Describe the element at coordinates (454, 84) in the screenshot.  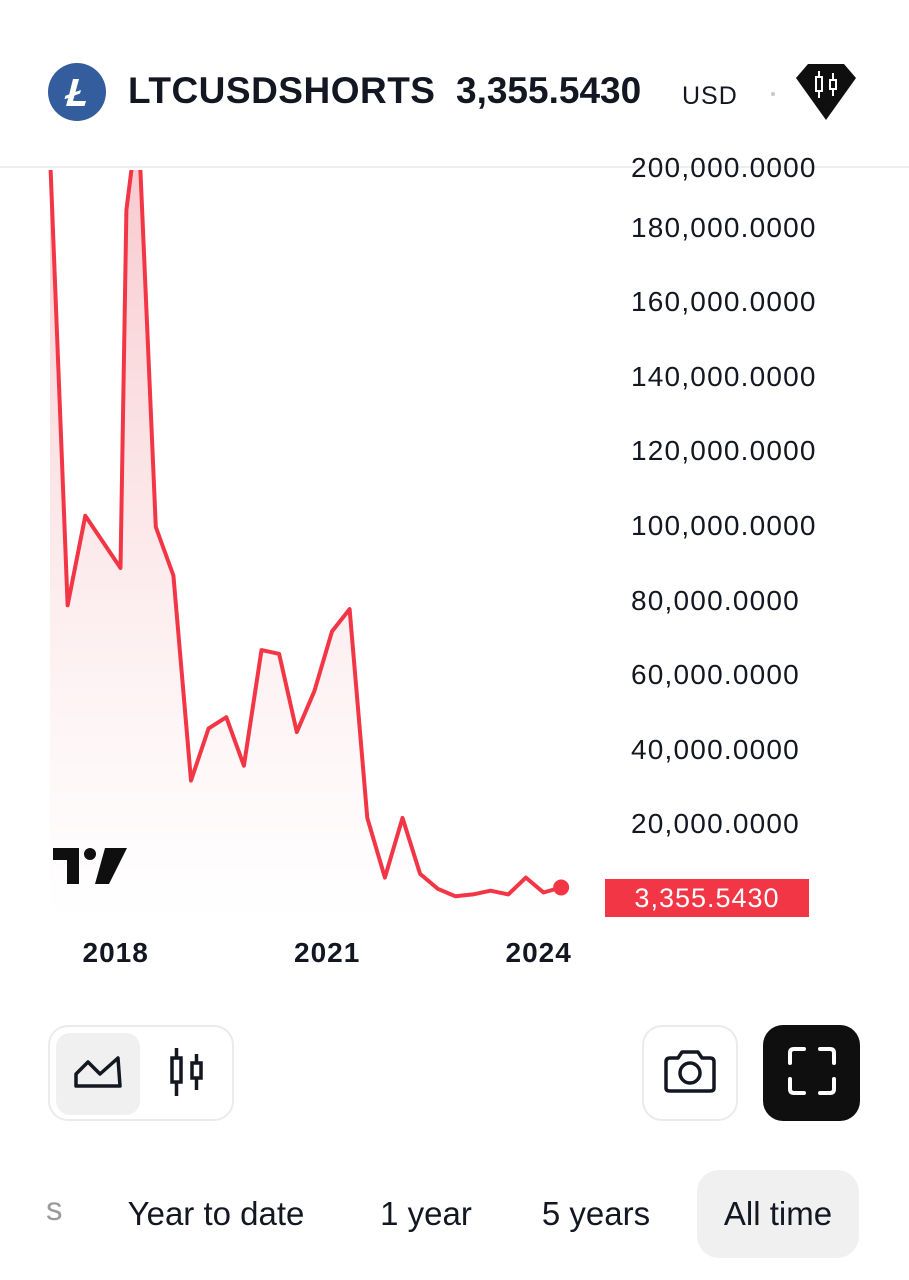
I see `header: LTCUSDSHORTS 3,355.5430 USD` at that location.